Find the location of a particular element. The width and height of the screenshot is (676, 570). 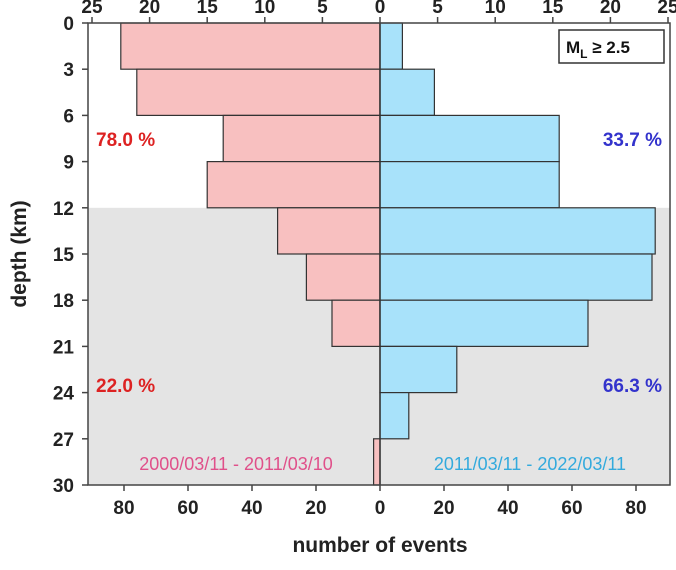

x-axis-title: number of events is located at coordinates (379, 545).